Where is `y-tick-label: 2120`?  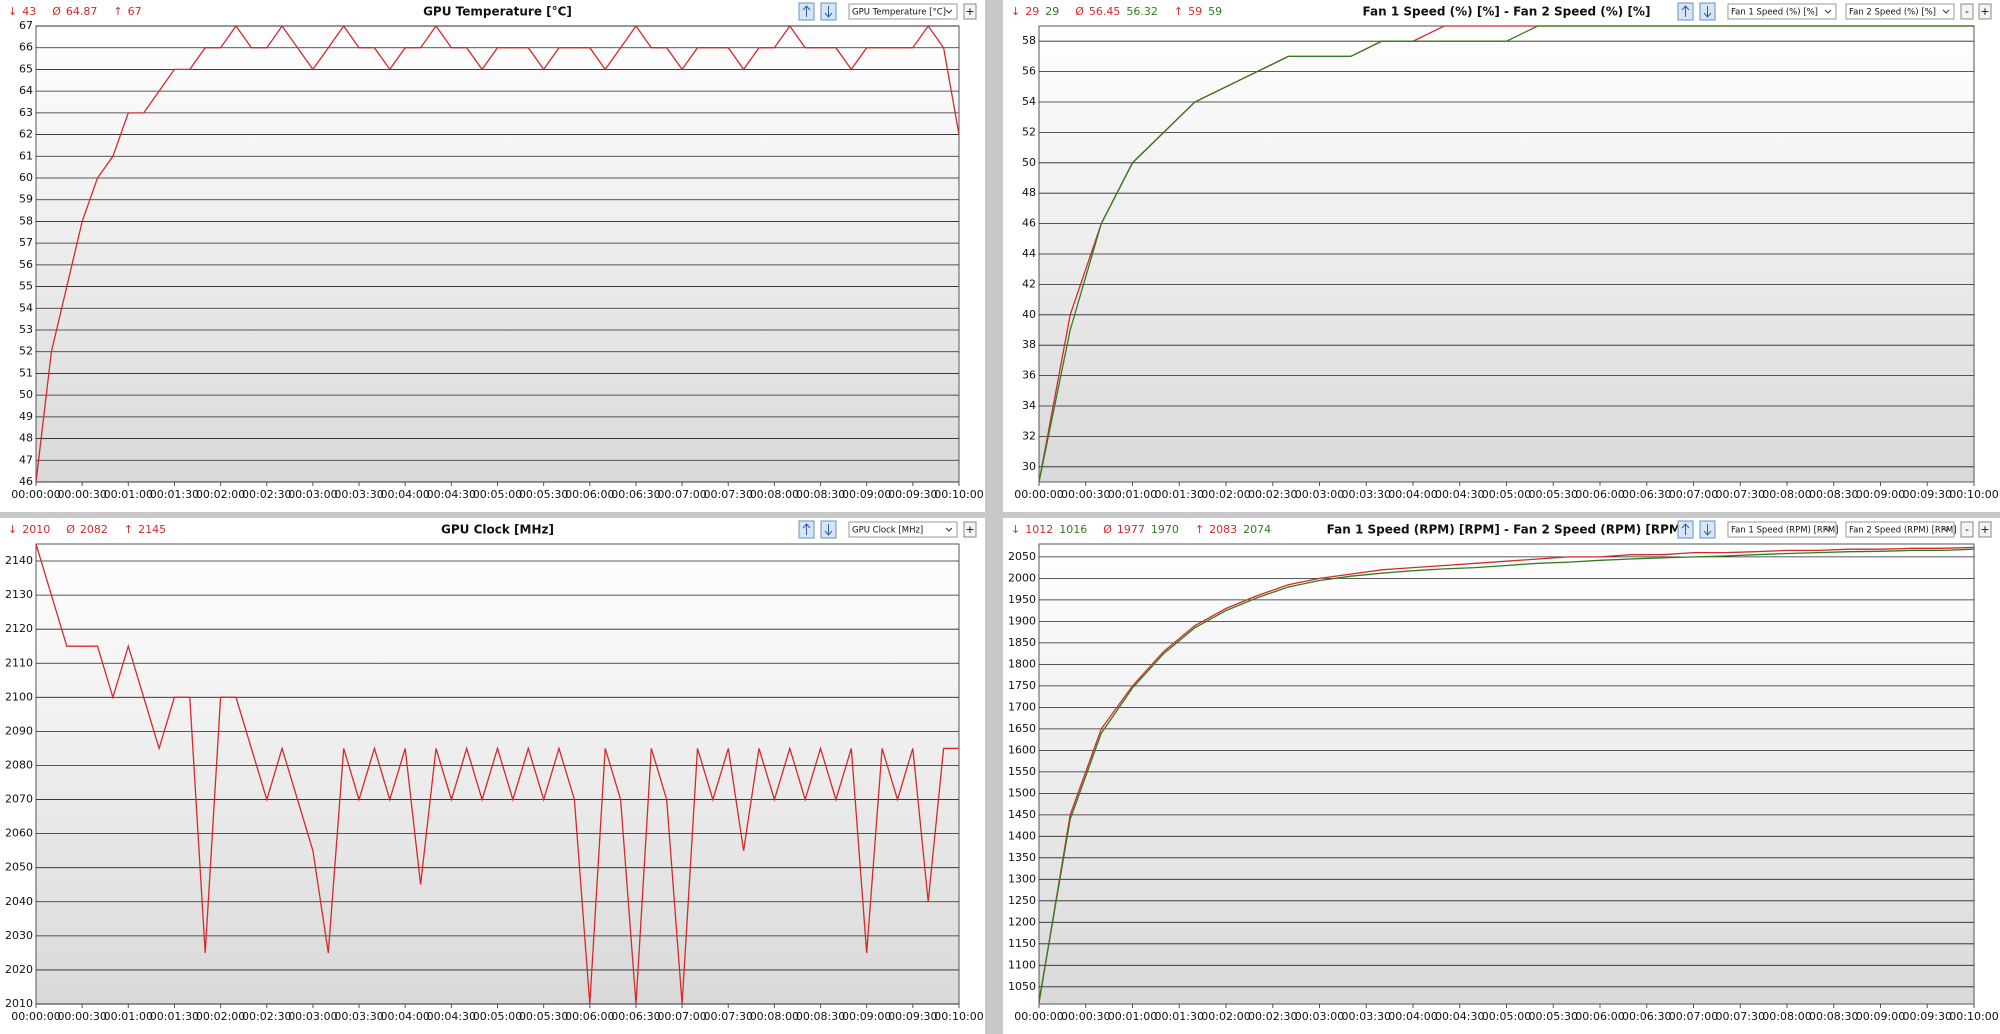 y-tick-label: 2120 is located at coordinates (19, 628).